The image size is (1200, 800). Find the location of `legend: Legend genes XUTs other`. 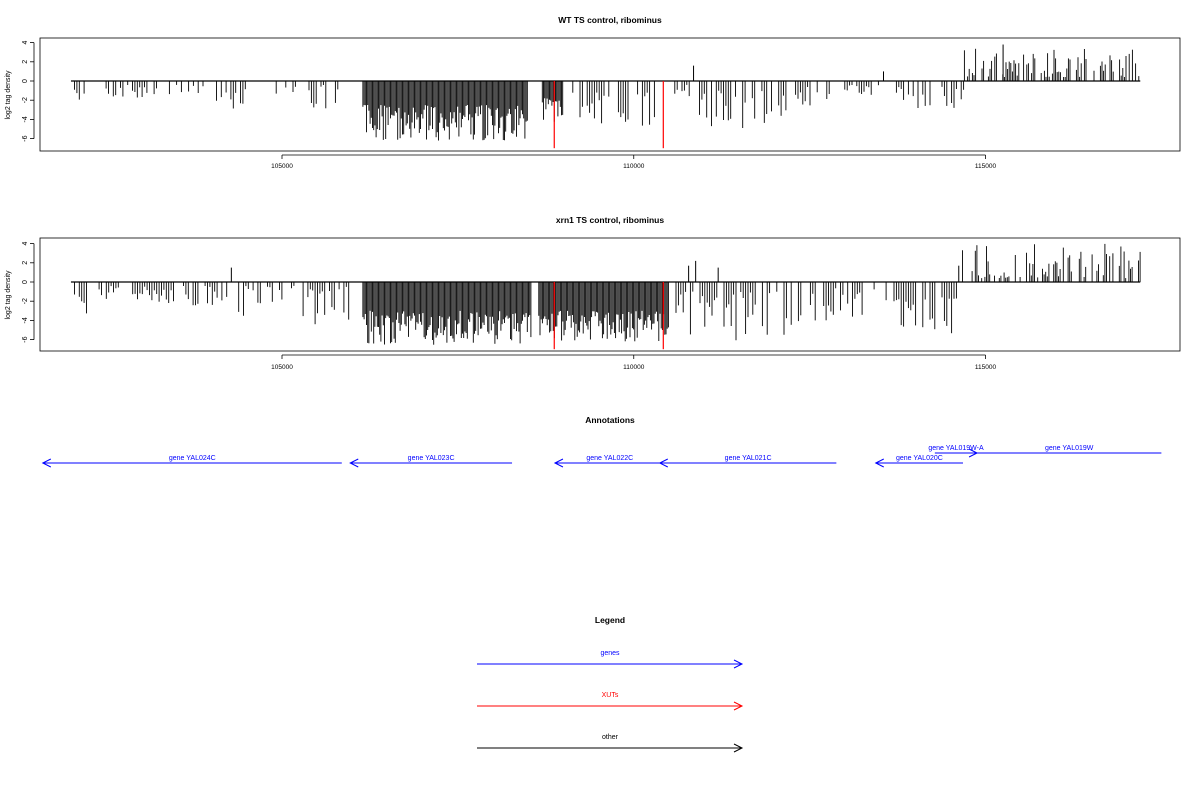

legend: Legend genes XUTs other is located at coordinates (610, 684).